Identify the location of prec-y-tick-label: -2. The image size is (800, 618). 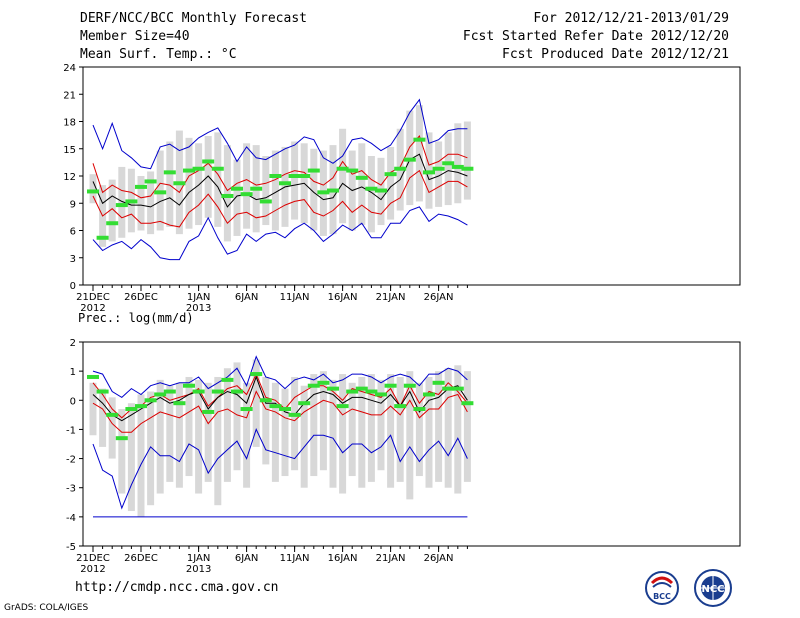
(71, 460).